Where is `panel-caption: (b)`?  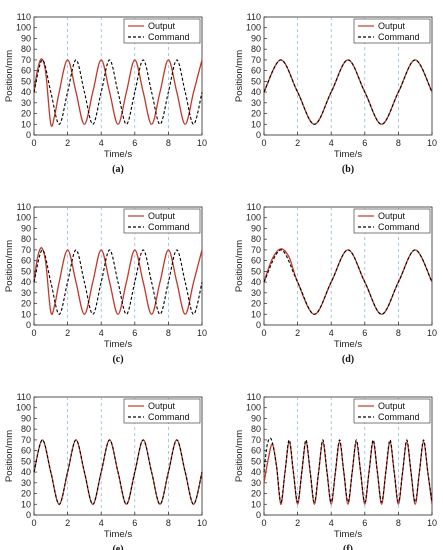 panel-caption: (b) is located at coordinates (348, 169).